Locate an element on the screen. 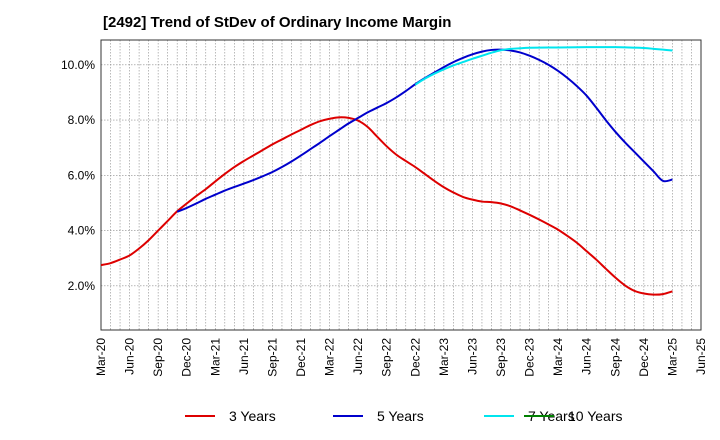 Image resolution: width=720 pixels, height=440 pixels. y-tick-label: 8.0% is located at coordinates (82, 120).